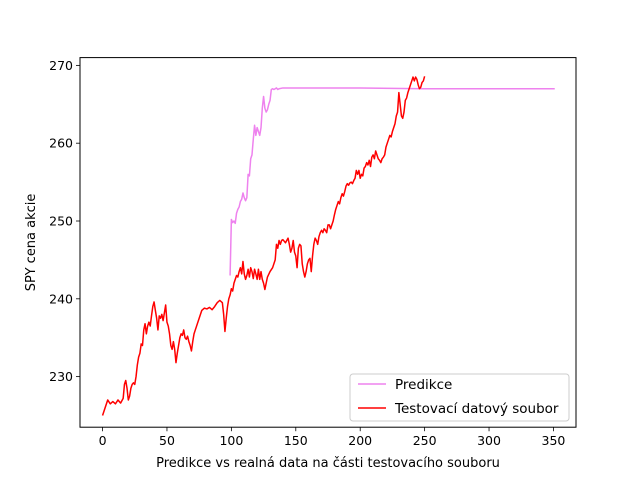 This screenshot has width=640, height=480. Describe the element at coordinates (167, 440) in the screenshot. I see `x-tick-label: 50` at that location.